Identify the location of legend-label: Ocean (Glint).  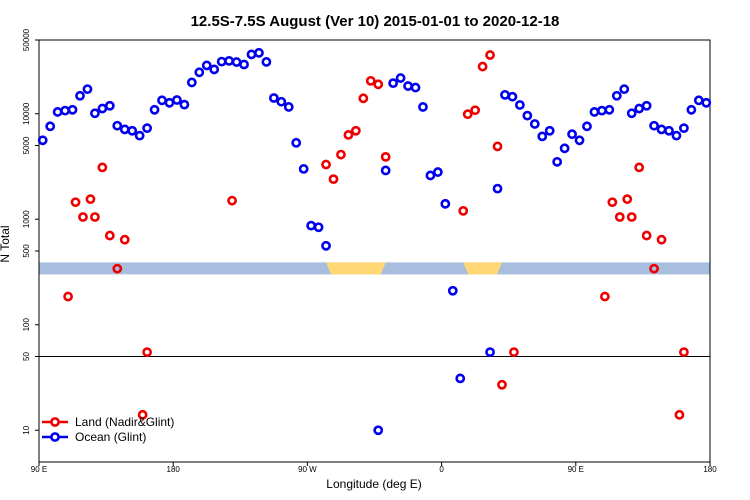
(110, 437).